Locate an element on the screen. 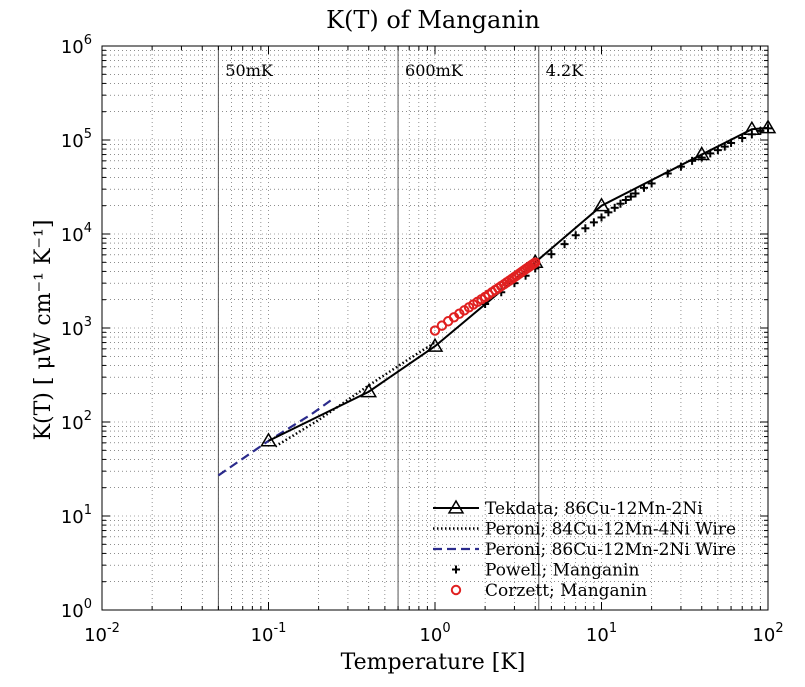 This screenshot has height=687, width=805. legend-label: Peroni; 84Cu-12Mn-4Ni Wire is located at coordinates (610, 530).